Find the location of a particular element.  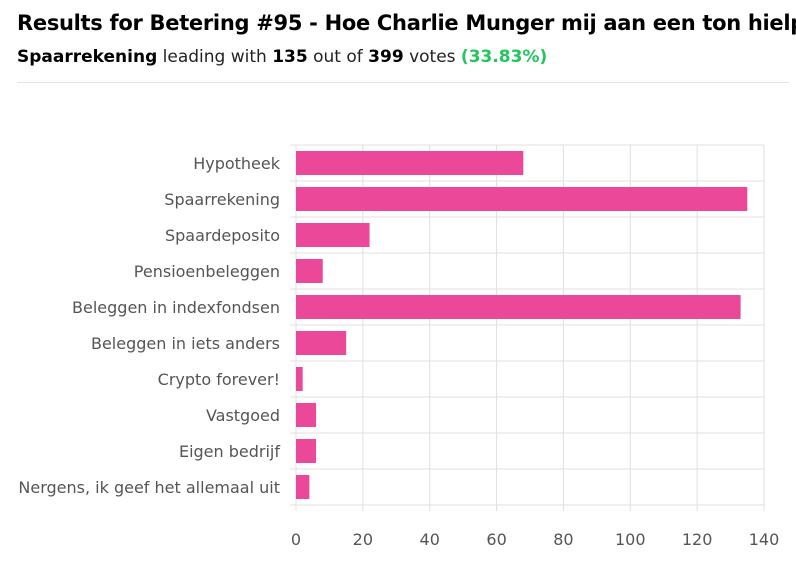

x-tick-label: 120 is located at coordinates (697, 539).